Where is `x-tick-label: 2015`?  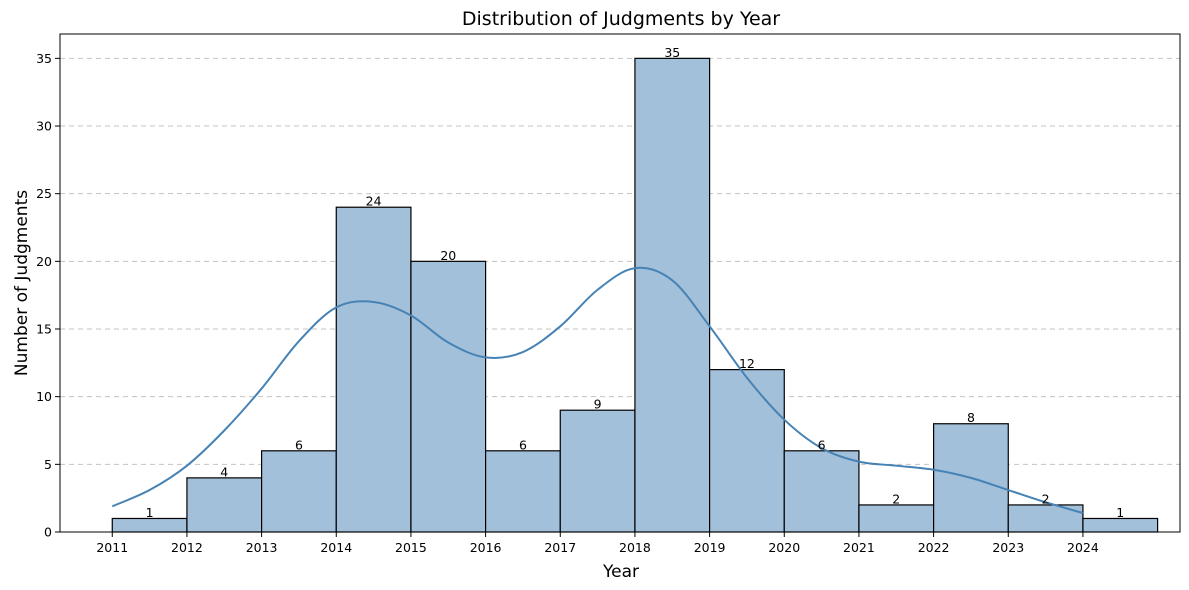
x-tick-label: 2015 is located at coordinates (411, 547).